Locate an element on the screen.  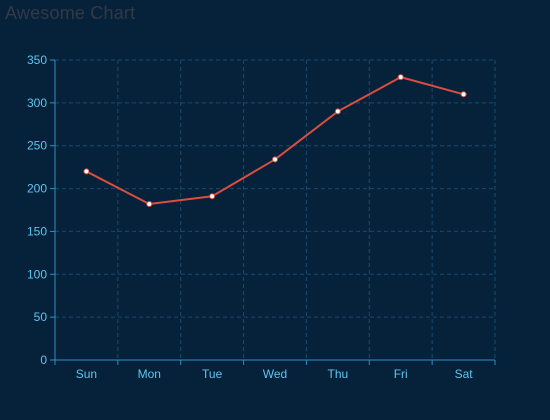
y-tick-label: 300 is located at coordinates (37, 103).